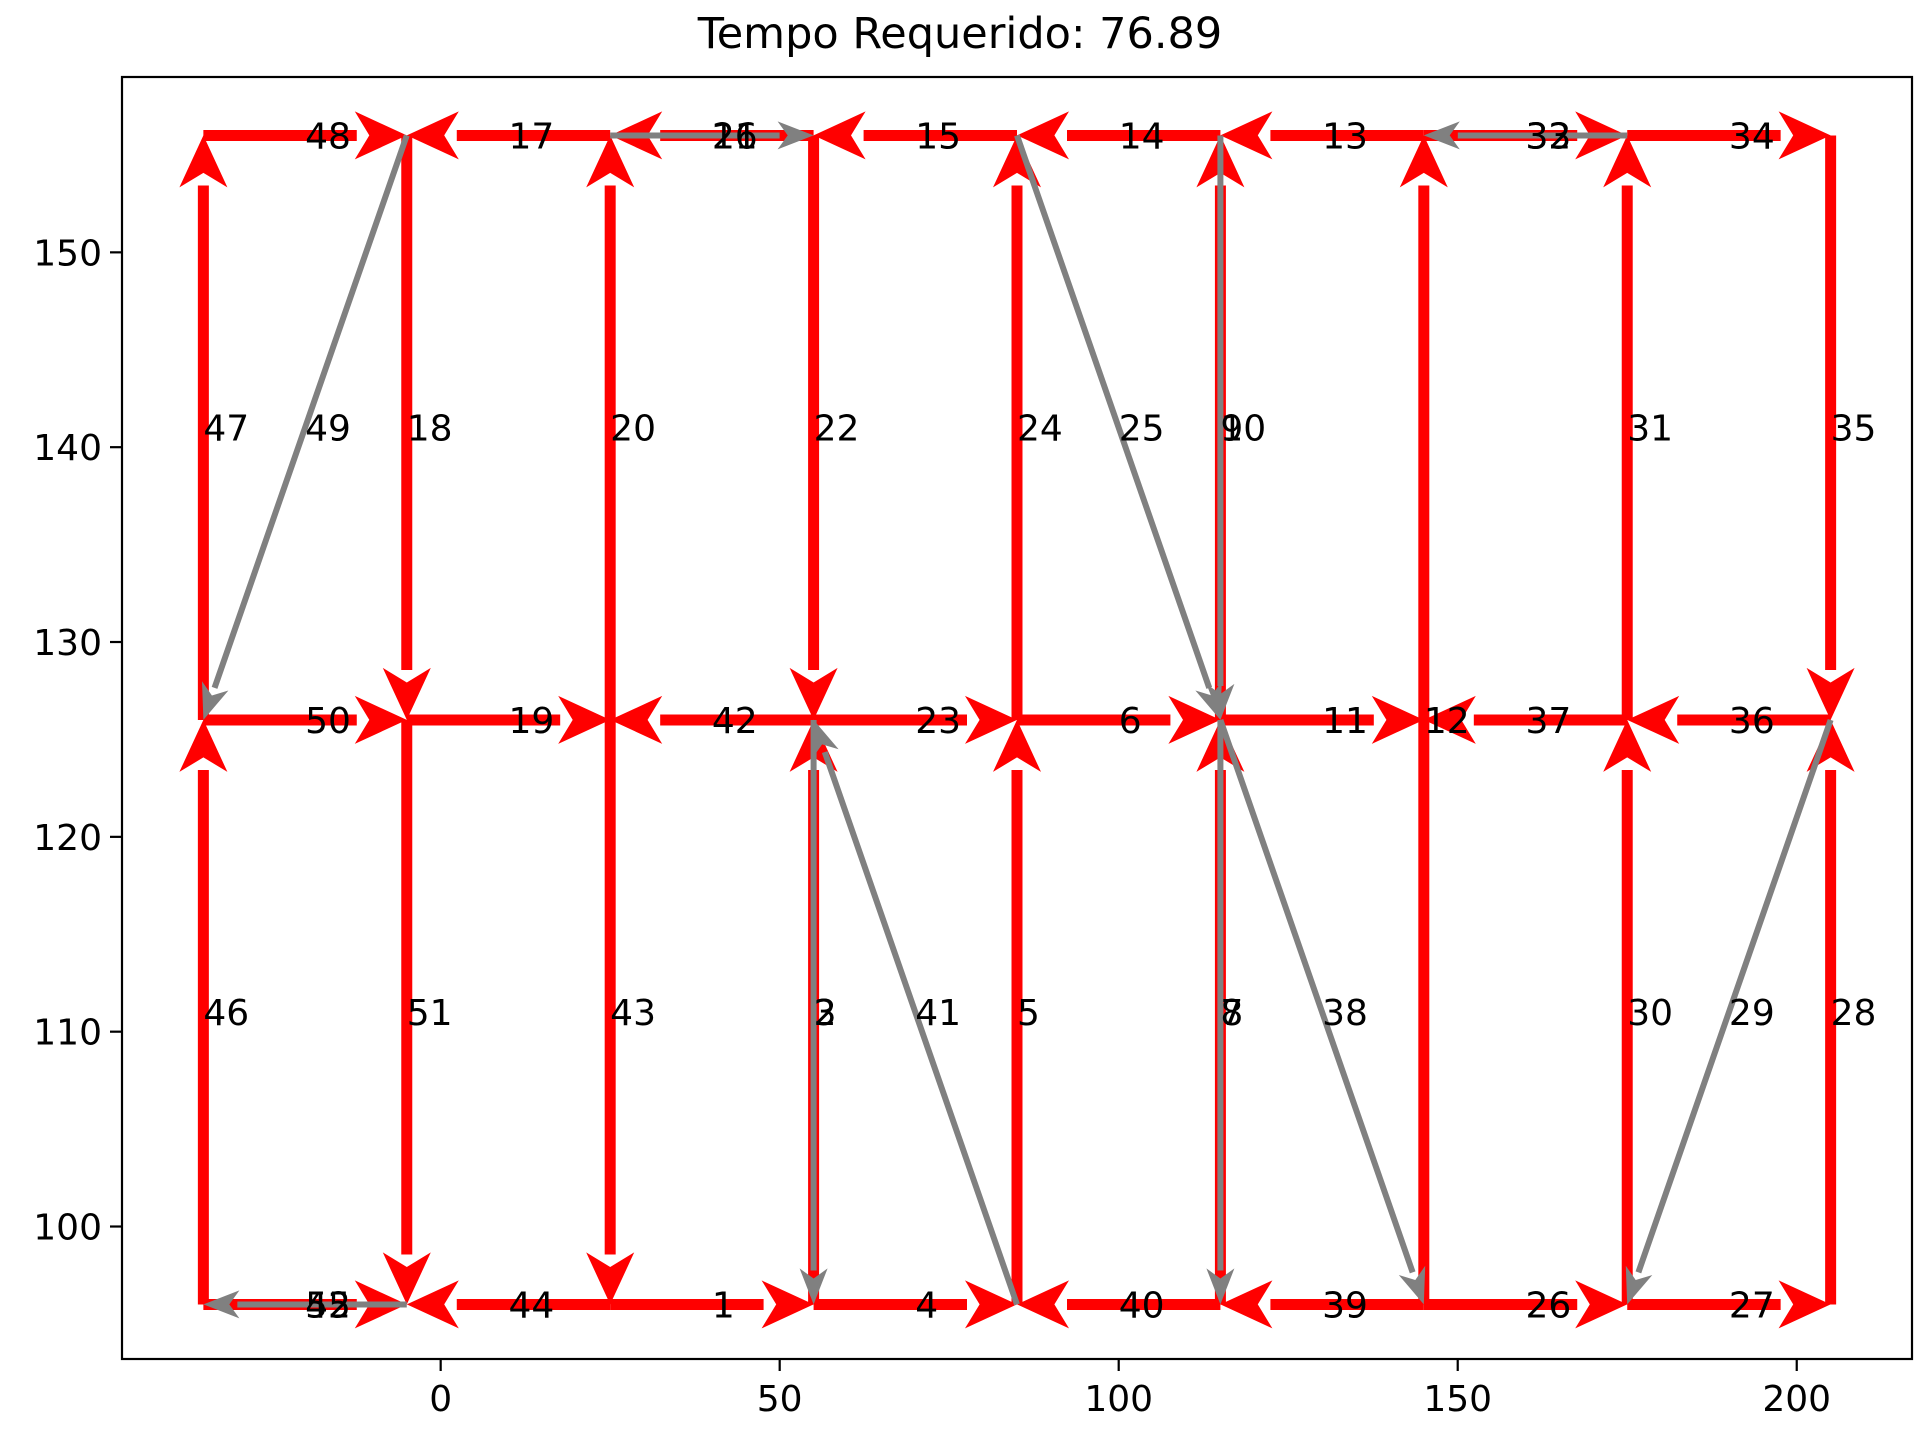  Describe the element at coordinates (1246, 135) in the screenshot. I see `edge-13-arrowhead` at that location.